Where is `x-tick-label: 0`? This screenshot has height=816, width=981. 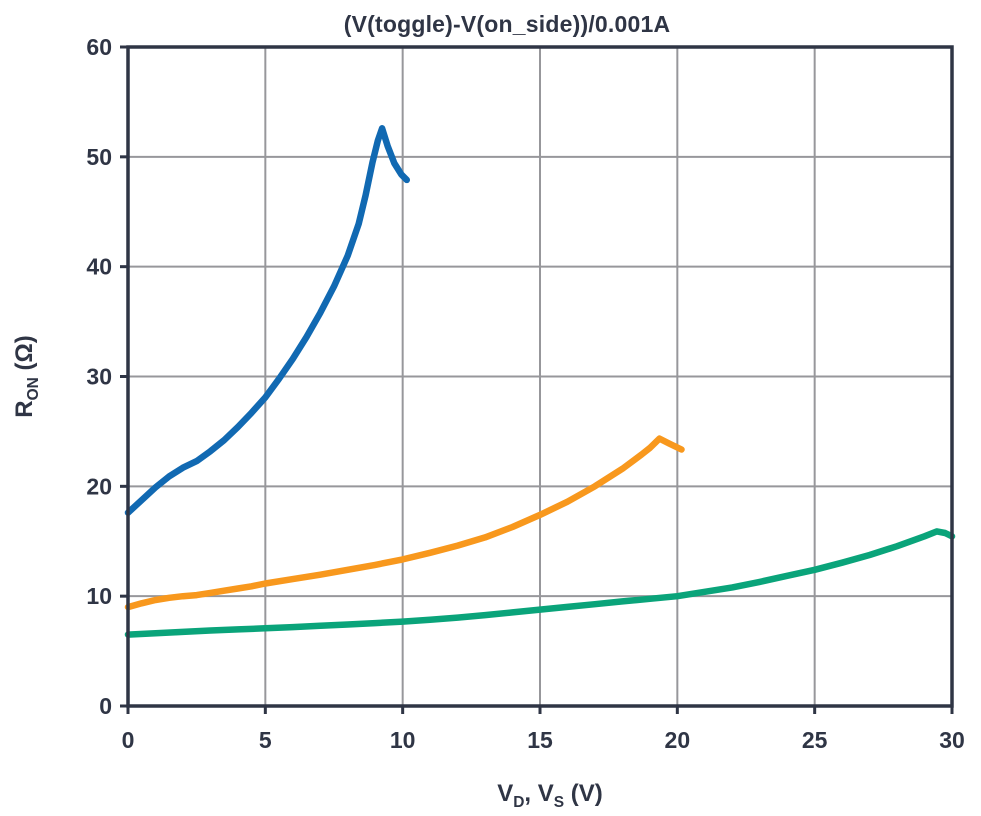 x-tick-label: 0 is located at coordinates (128, 740).